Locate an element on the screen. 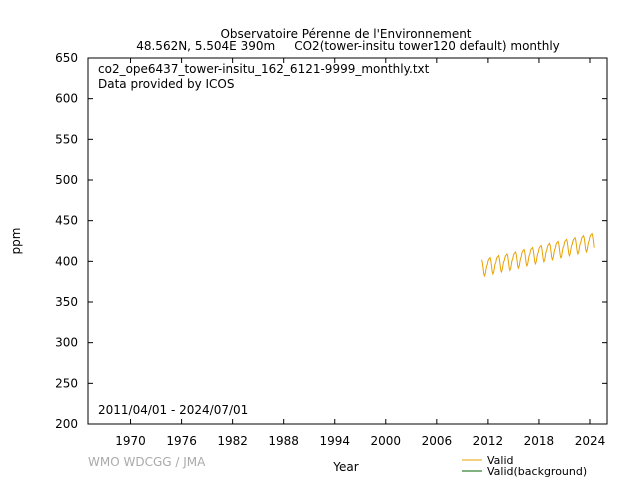 The image size is (640, 480). y-tick-label: 200 is located at coordinates (66, 424).